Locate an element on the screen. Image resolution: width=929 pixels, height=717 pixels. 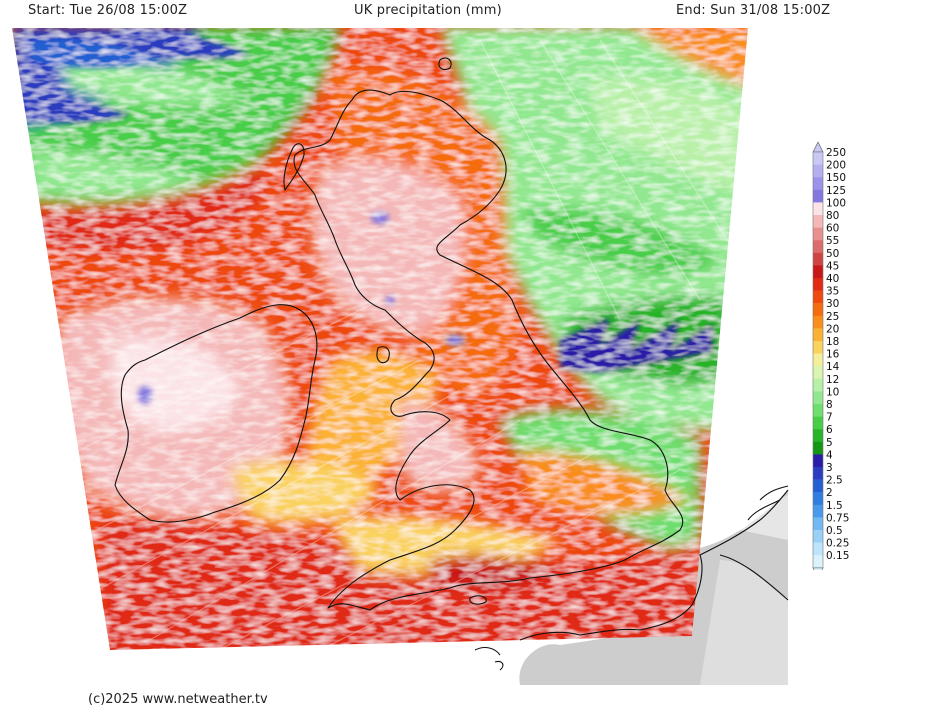
end-time-label: End: Sun 31/08 15:00Z is located at coordinates (753, 10).